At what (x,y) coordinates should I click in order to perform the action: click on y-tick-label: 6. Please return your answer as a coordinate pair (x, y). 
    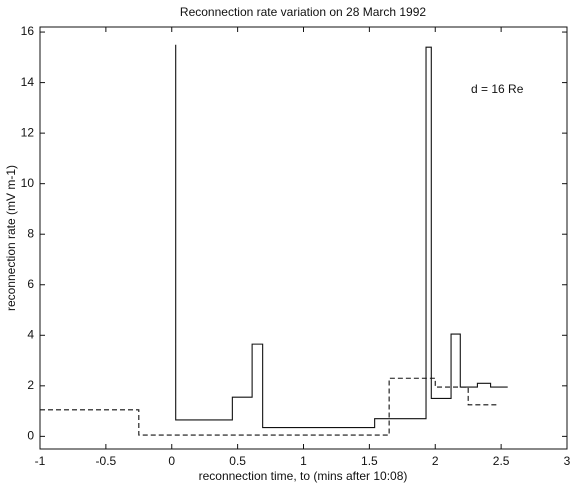
    Looking at the image, I should click on (30, 284).